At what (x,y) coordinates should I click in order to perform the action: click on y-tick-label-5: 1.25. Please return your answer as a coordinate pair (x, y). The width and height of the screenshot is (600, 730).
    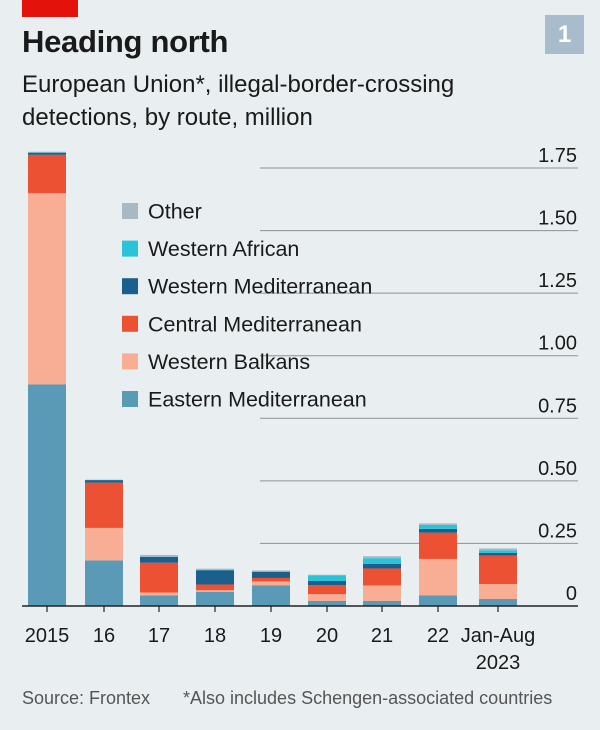
    Looking at the image, I should click on (557, 281).